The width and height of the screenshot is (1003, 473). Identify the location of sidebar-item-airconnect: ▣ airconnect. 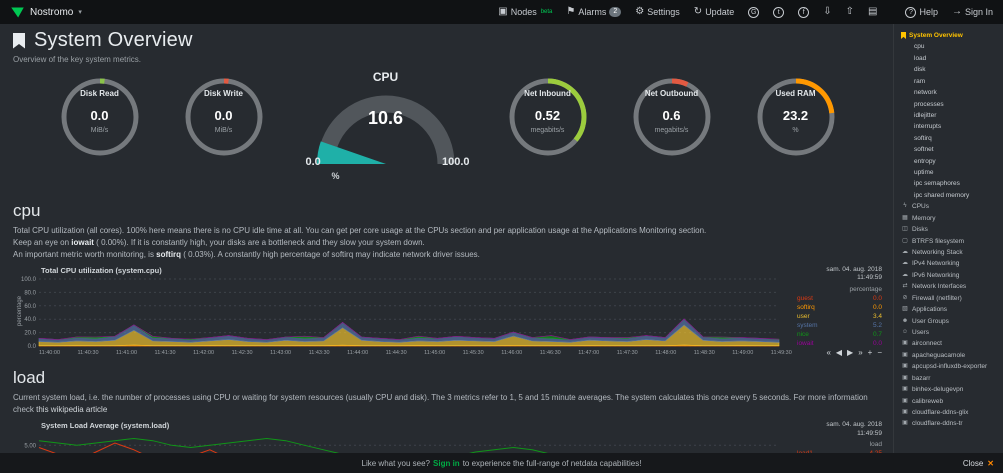
(950, 343).